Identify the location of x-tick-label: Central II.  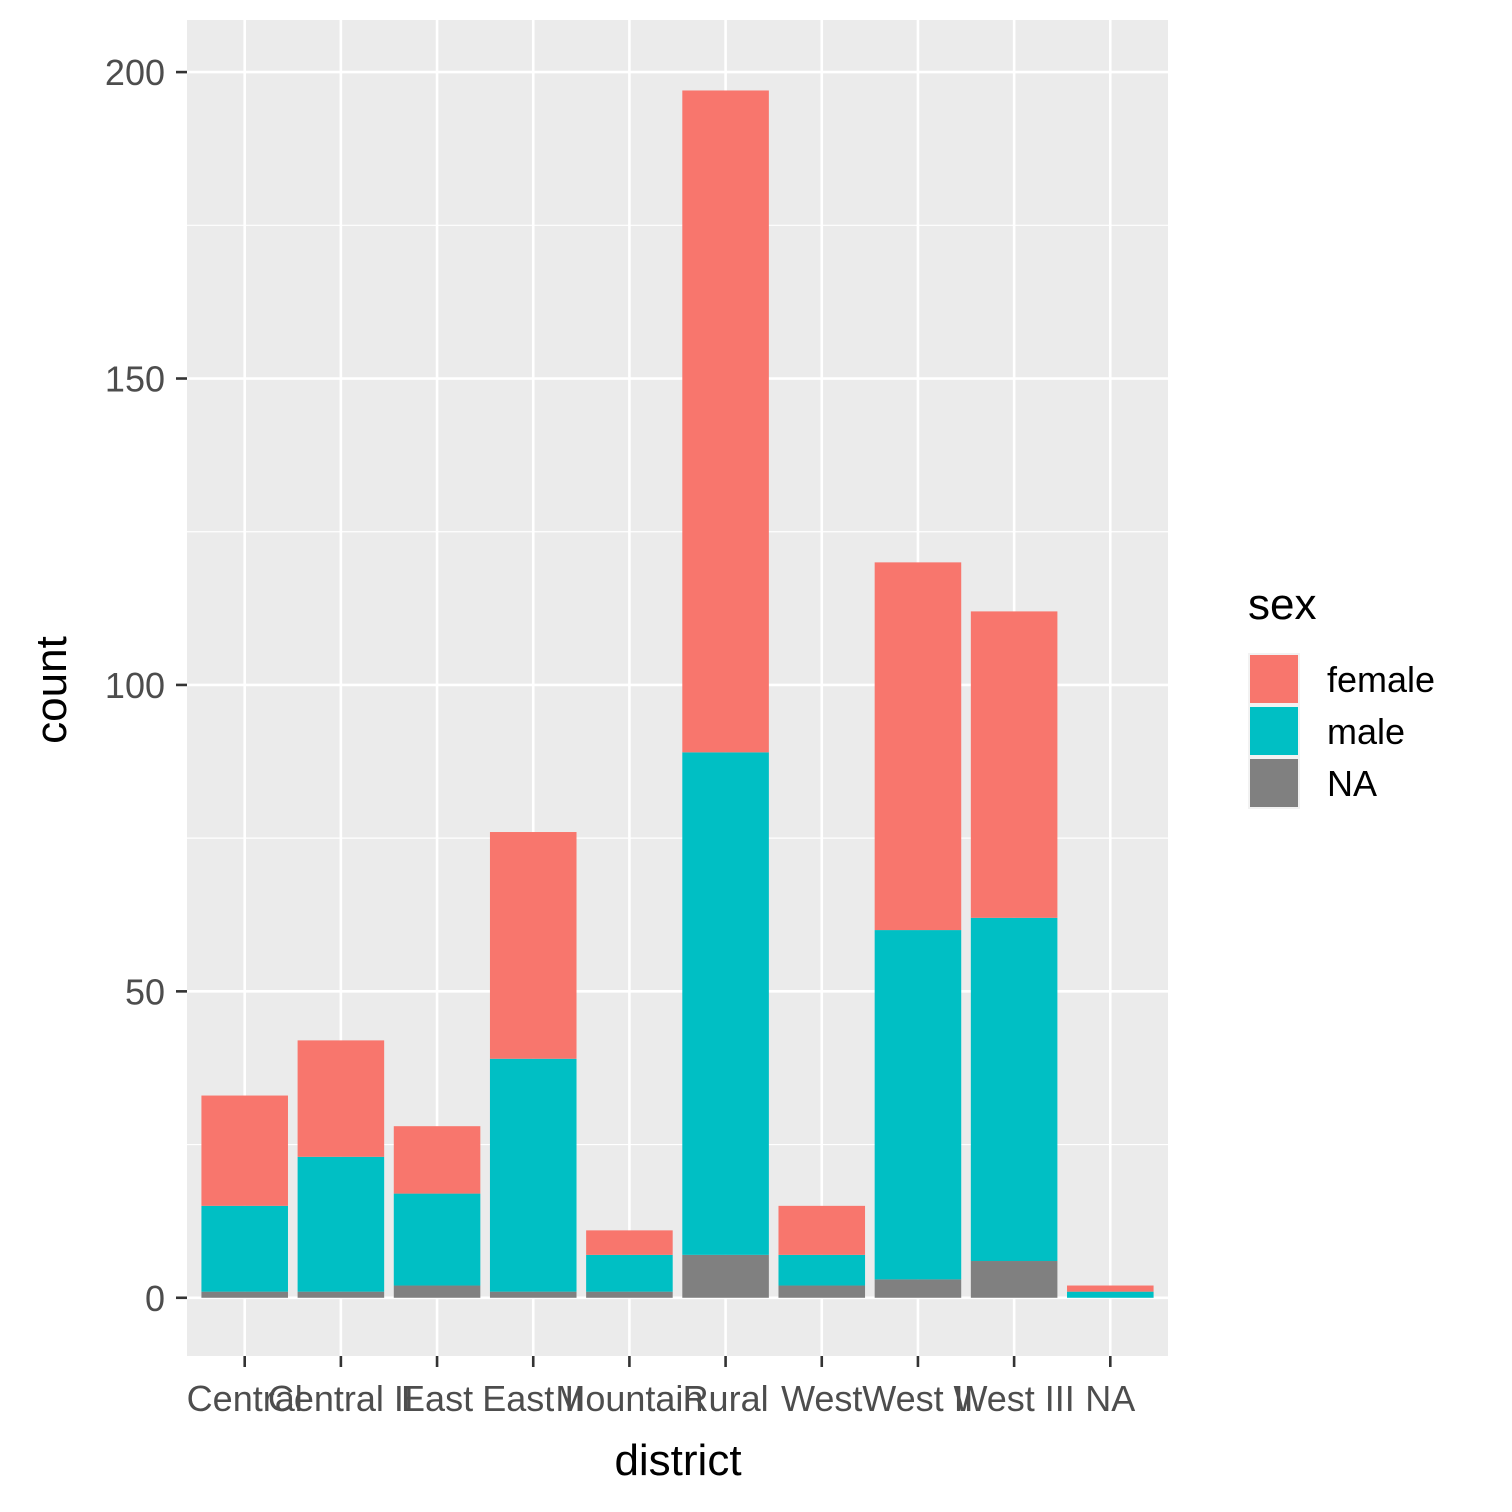
(341, 1398).